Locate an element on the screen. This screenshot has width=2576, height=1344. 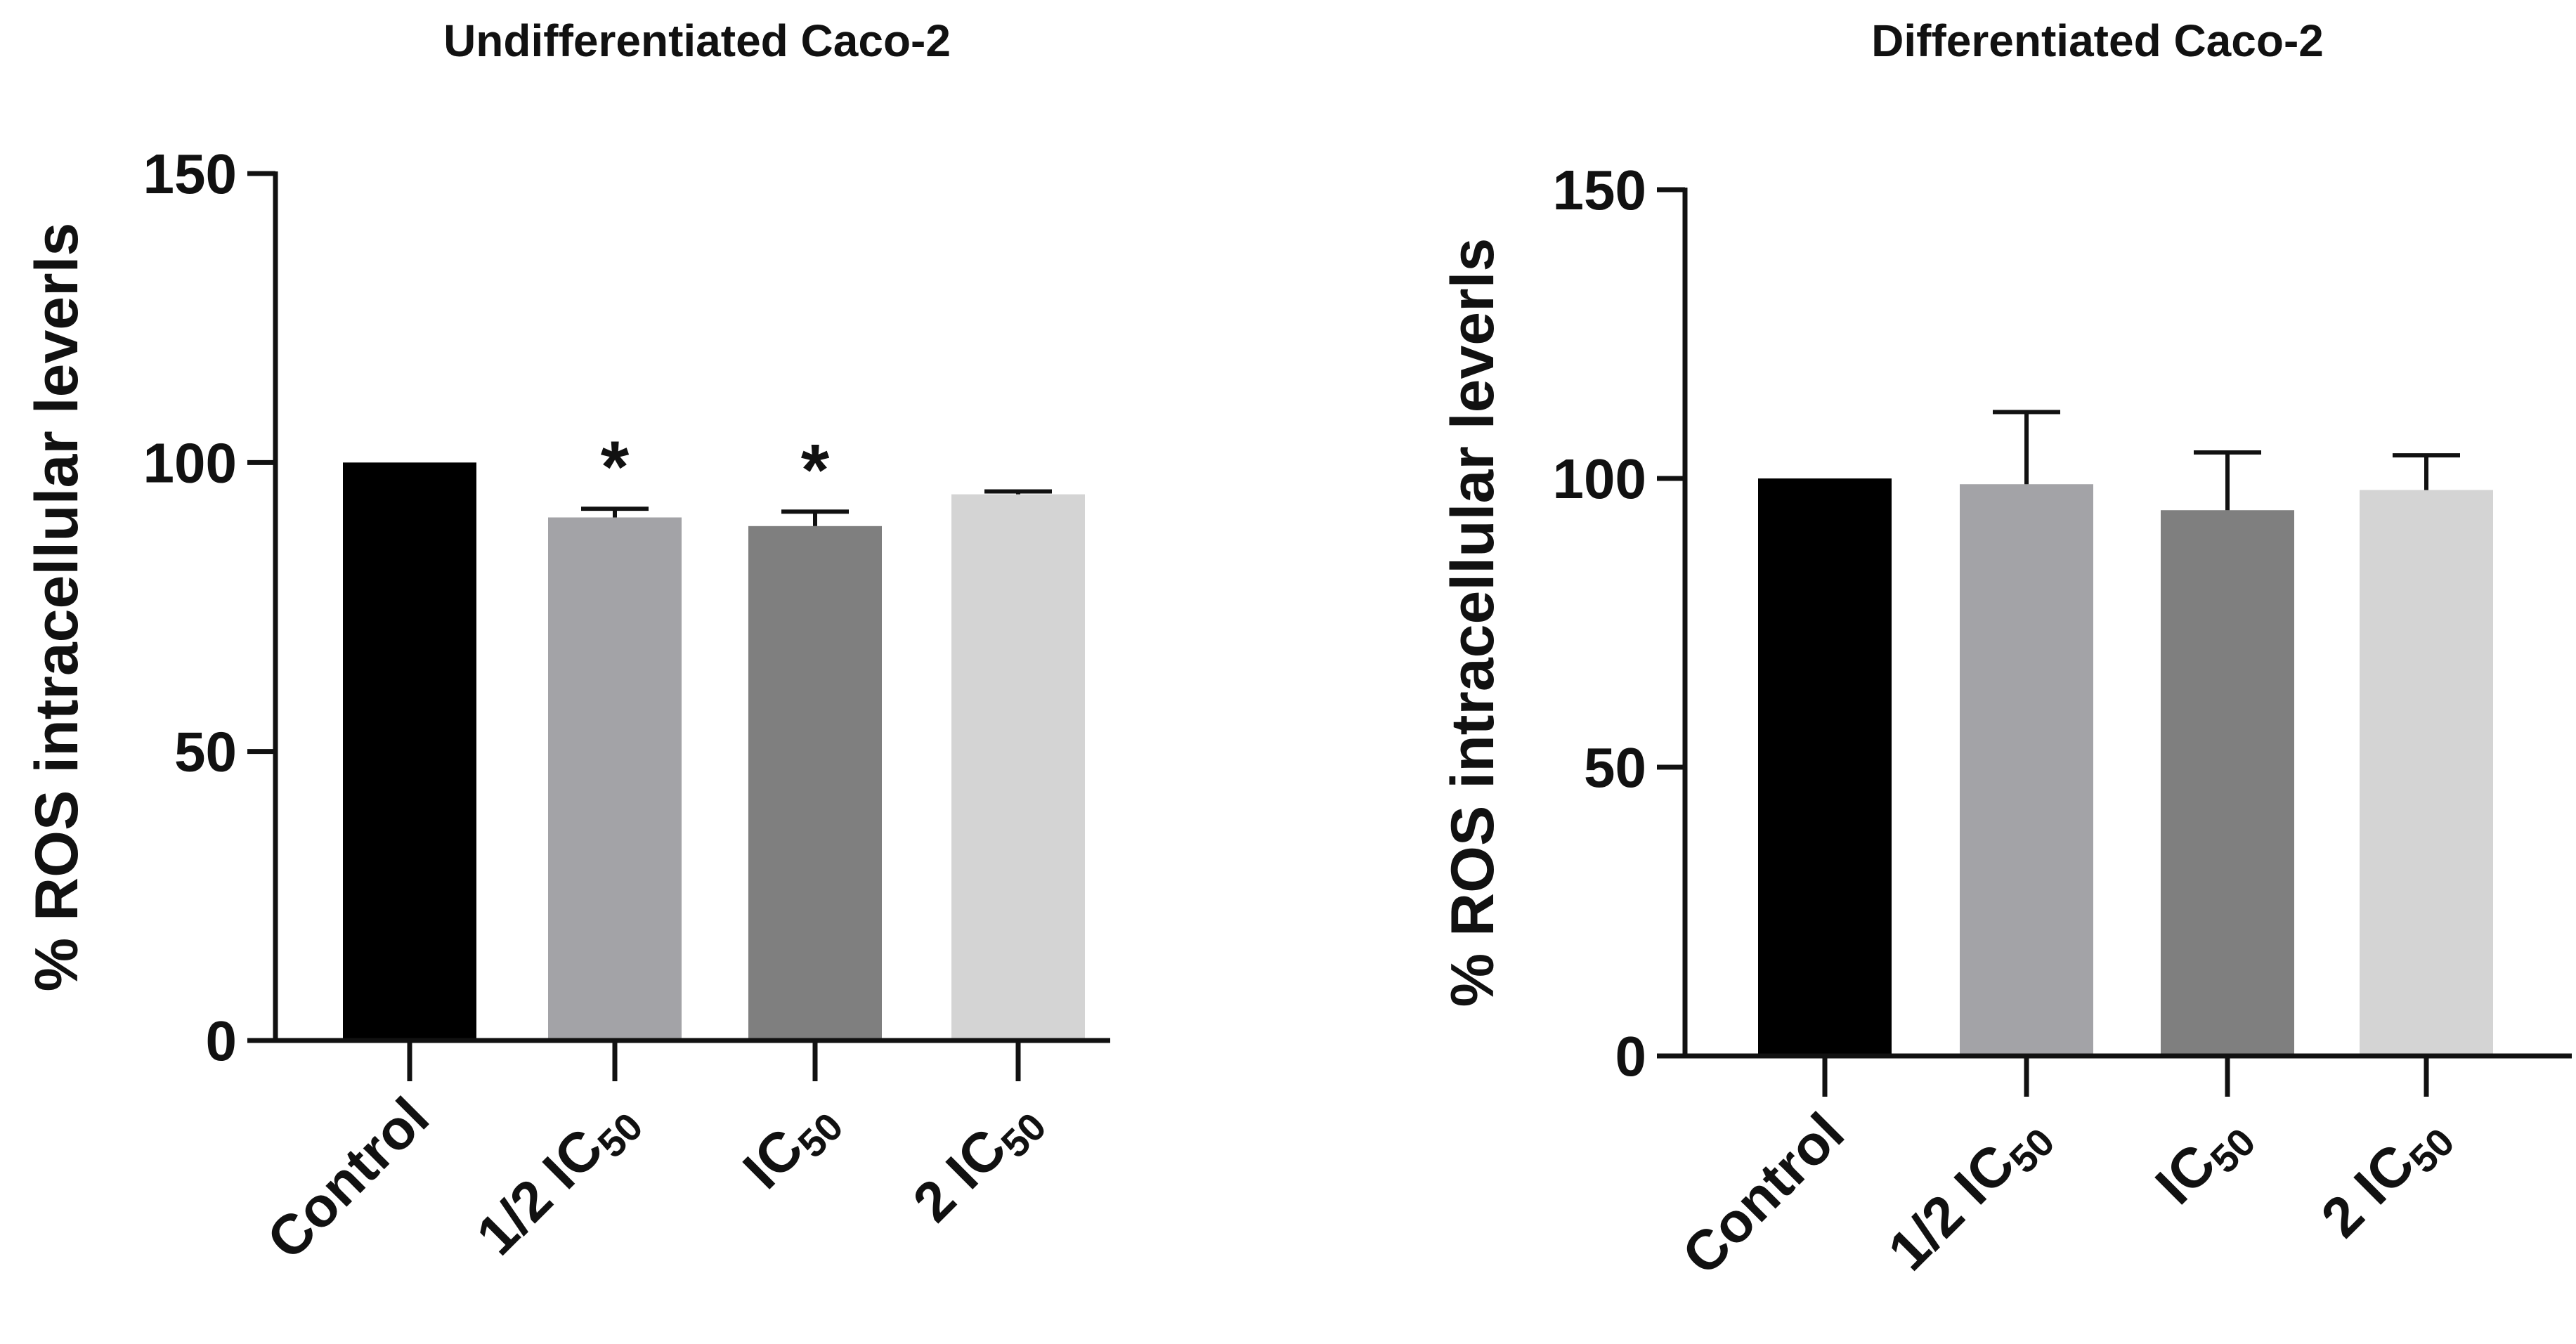
chart-title: Differentiated Caco-2 is located at coordinates (2097, 41).